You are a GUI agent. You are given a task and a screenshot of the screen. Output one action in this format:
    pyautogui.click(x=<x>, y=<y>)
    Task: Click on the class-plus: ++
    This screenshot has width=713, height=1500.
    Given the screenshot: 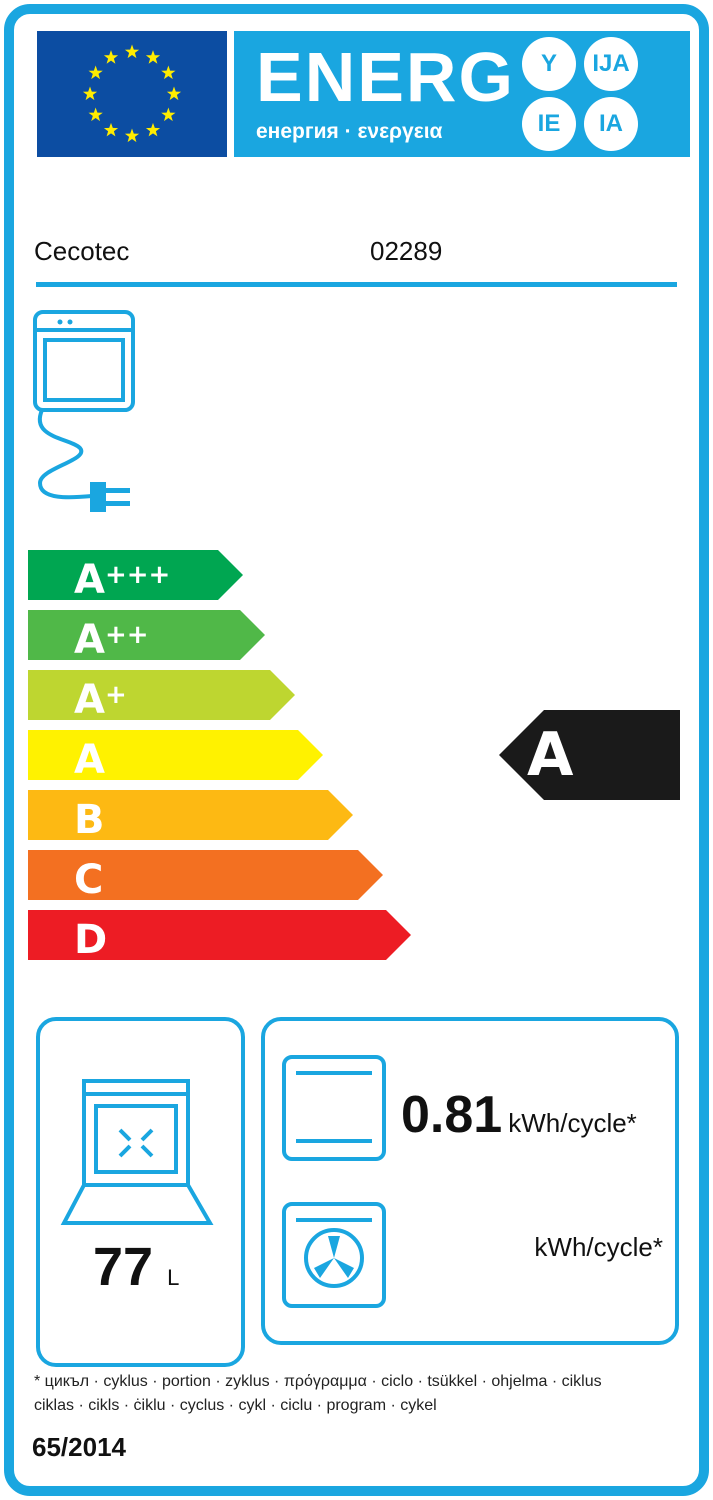 What is the action you would take?
    pyautogui.click(x=126, y=635)
    